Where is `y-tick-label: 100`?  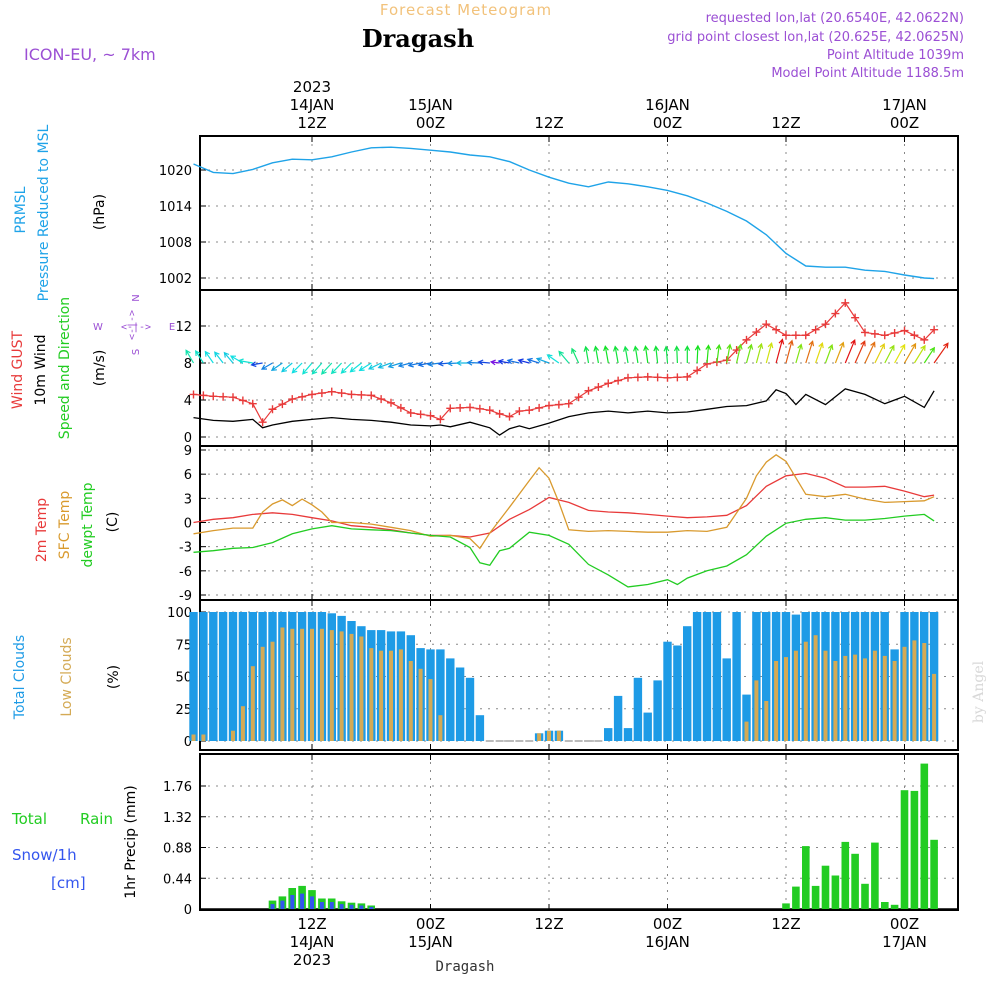 y-tick-label: 100 is located at coordinates (179, 613).